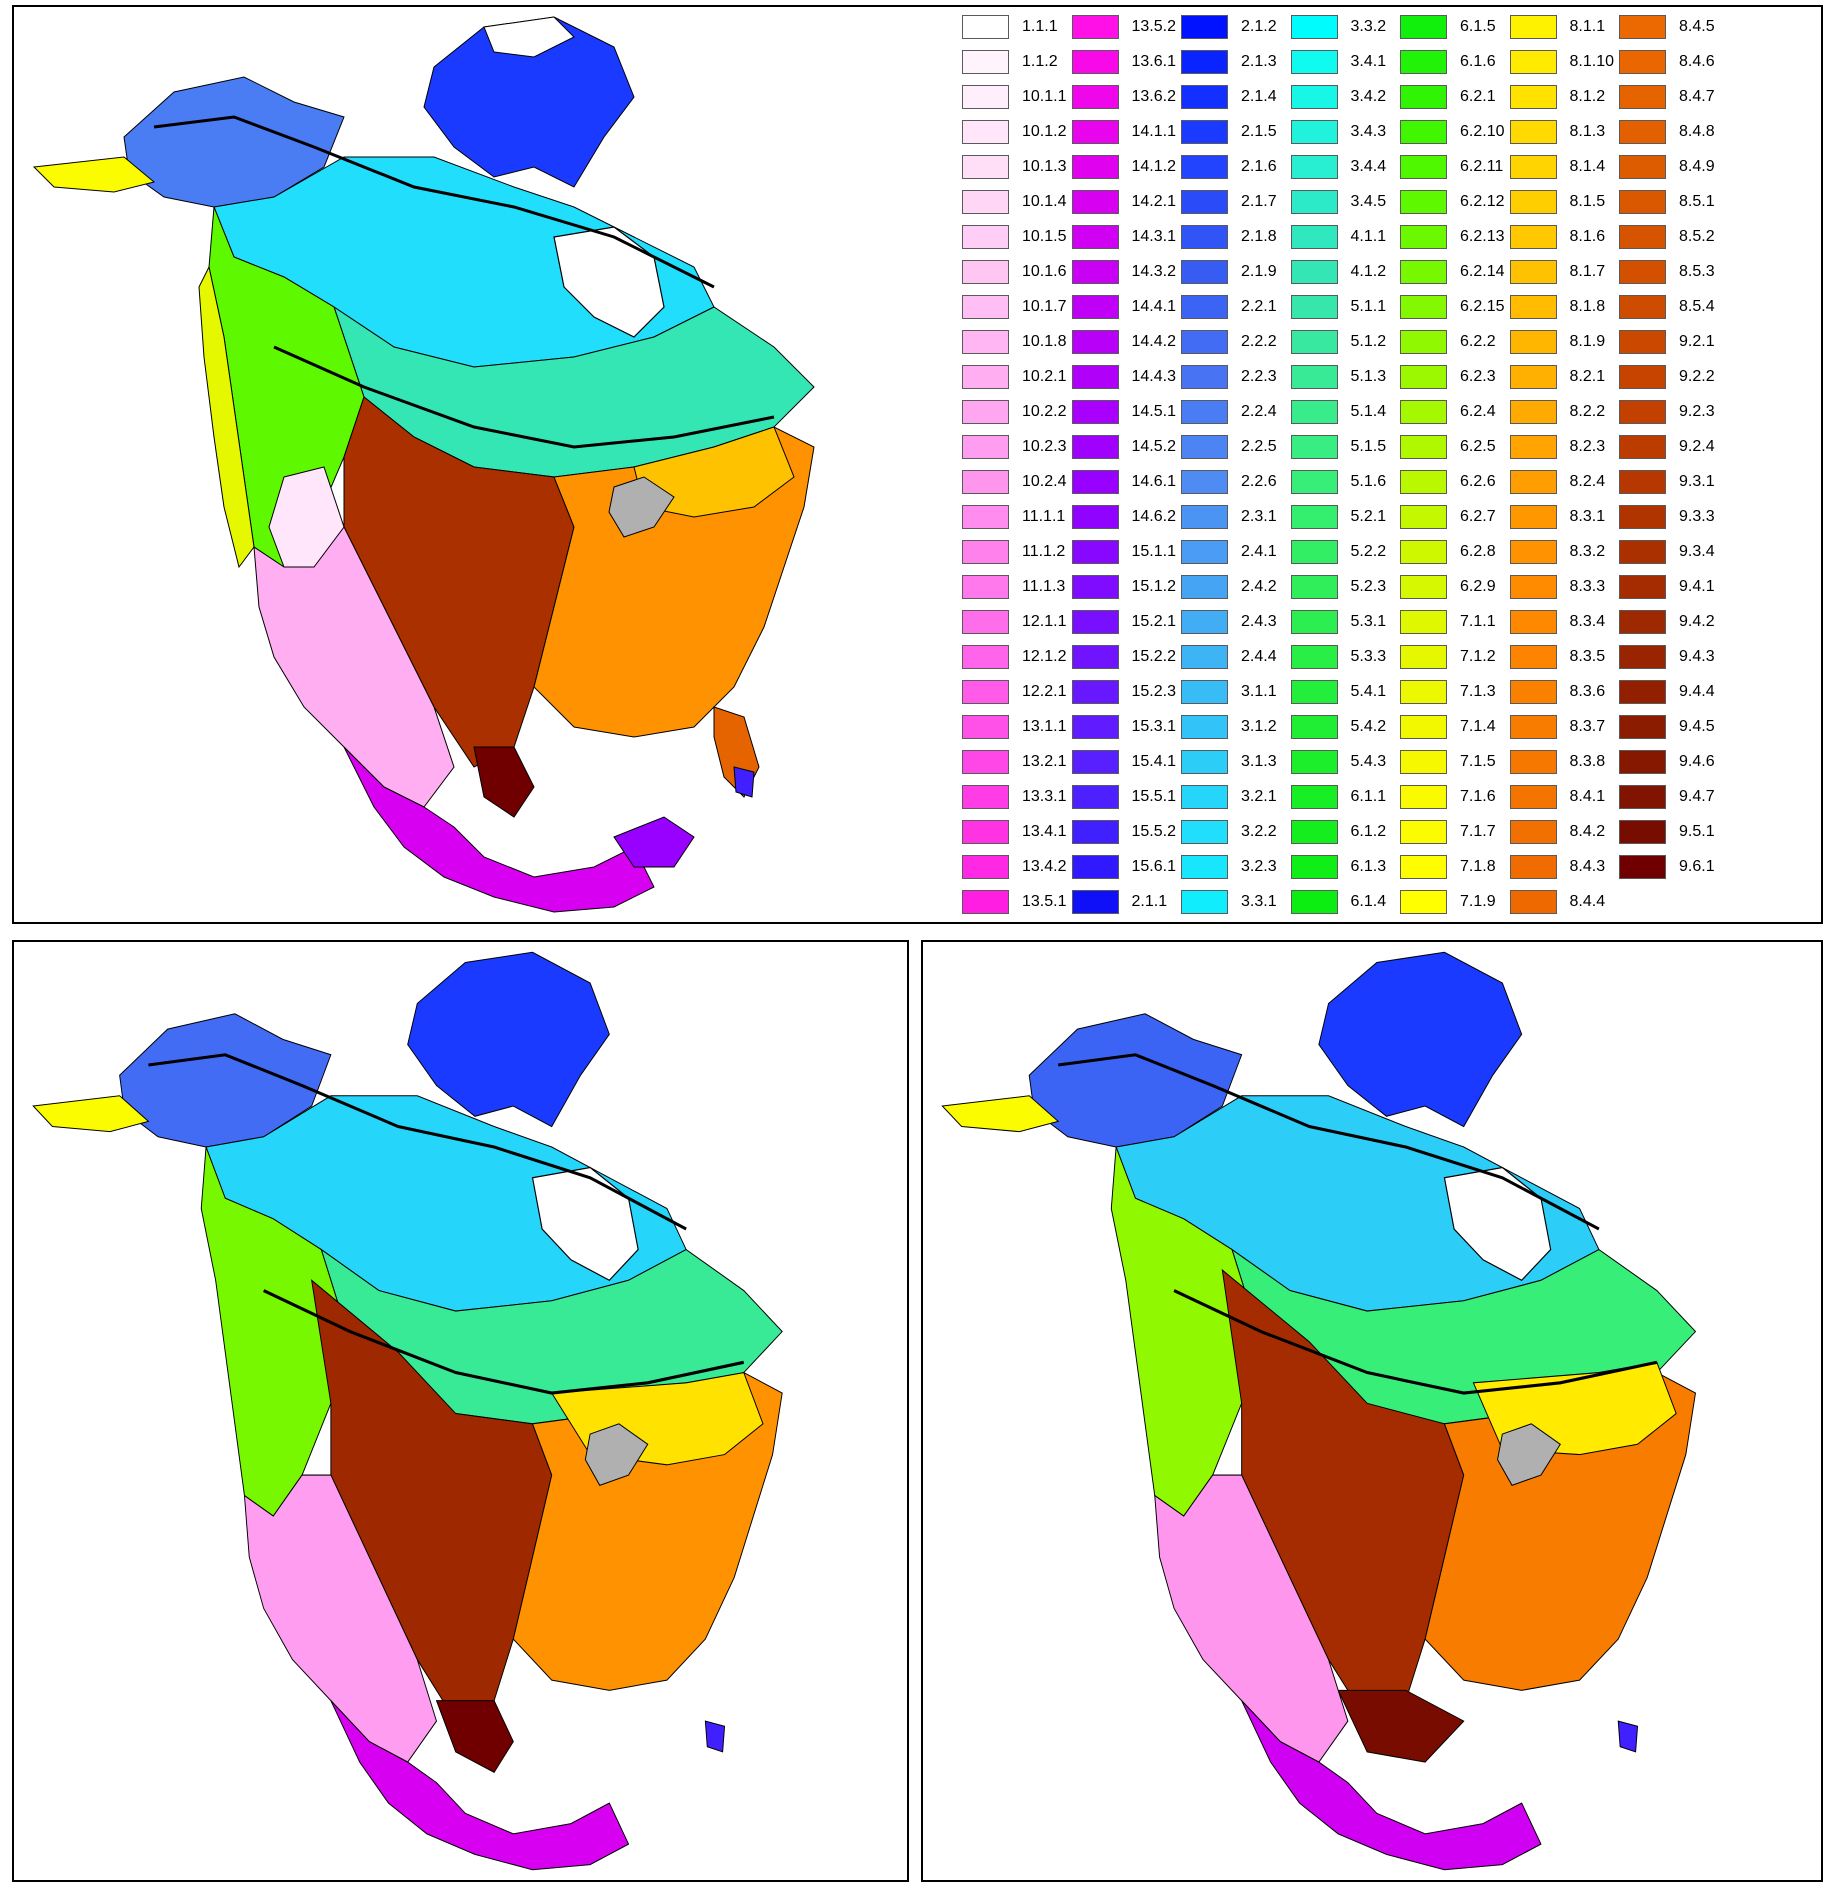 The image size is (1831, 1889). Describe the element at coordinates (1697, 481) in the screenshot. I see `legend-label: 9.3.1` at that location.